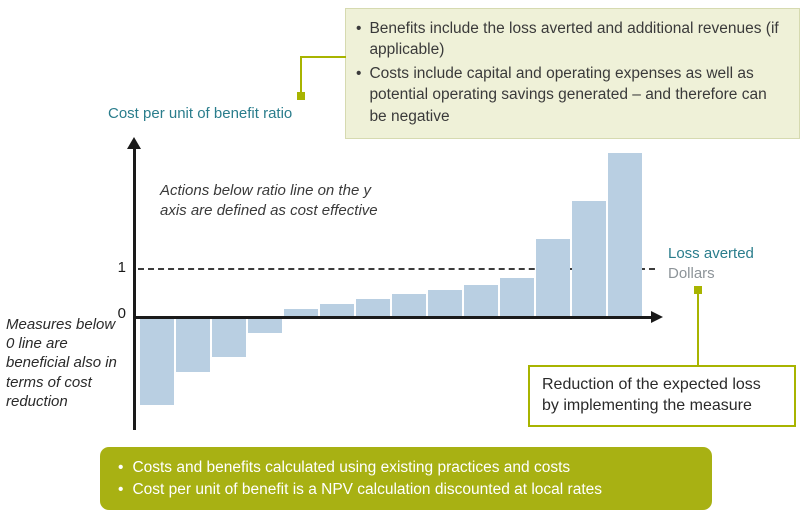  Describe the element at coordinates (393, 317) in the screenshot. I see `x-axis-line` at that location.